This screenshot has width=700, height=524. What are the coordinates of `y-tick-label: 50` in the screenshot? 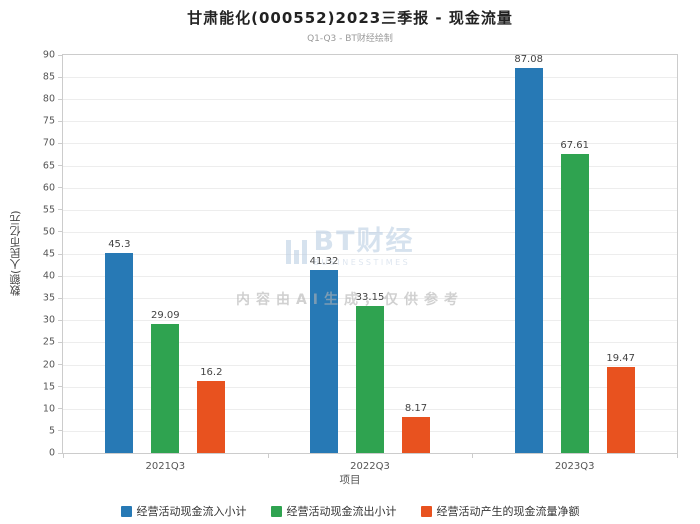 It's located at (48, 232).